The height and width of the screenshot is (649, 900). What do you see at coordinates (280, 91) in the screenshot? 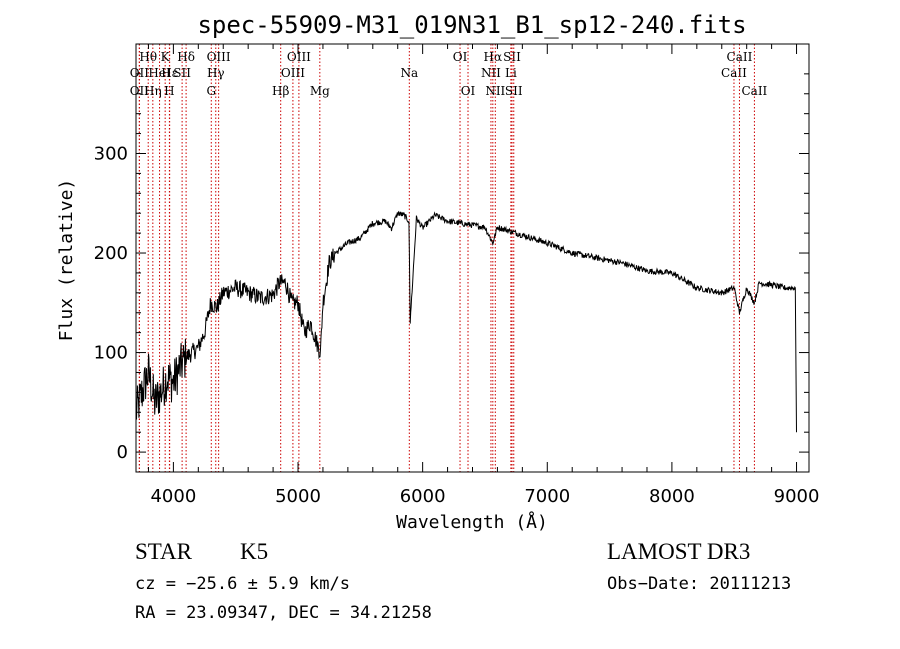
I see `emission-line-label: Hβ` at bounding box center [280, 91].